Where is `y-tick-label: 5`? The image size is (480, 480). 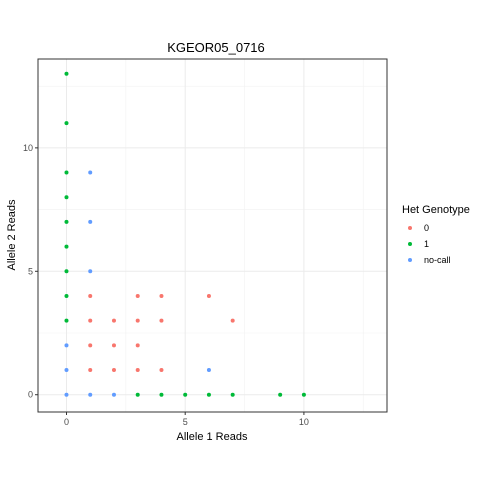
y-tick-label: 5 is located at coordinates (30, 271).